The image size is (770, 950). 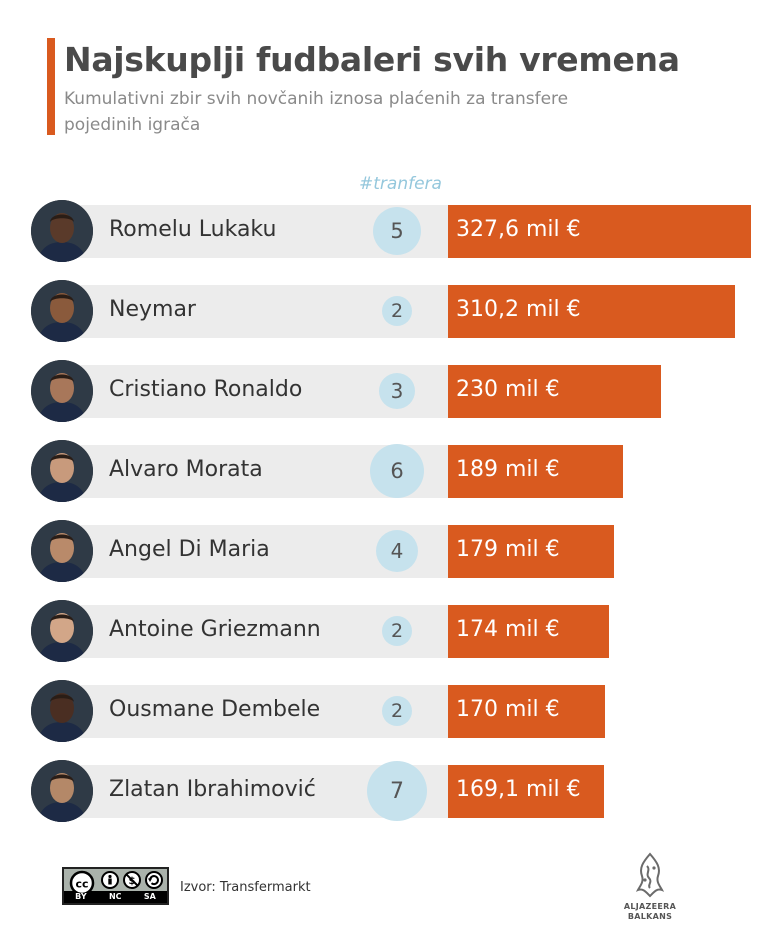 I want to click on transfer-count-circle: 5, so click(x=397, y=231).